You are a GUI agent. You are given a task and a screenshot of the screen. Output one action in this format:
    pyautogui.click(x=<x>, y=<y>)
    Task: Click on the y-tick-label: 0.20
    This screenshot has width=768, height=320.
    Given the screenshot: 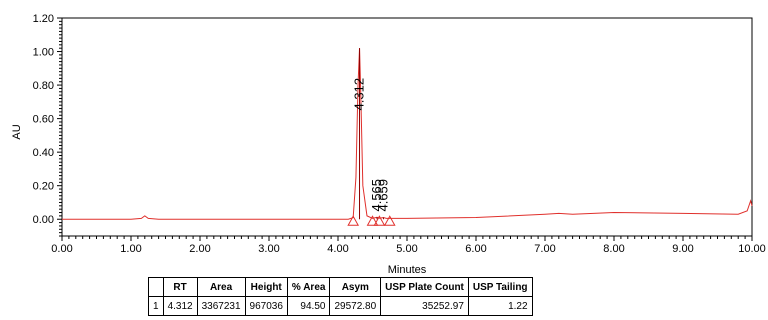 What is the action you would take?
    pyautogui.click(x=43, y=187)
    